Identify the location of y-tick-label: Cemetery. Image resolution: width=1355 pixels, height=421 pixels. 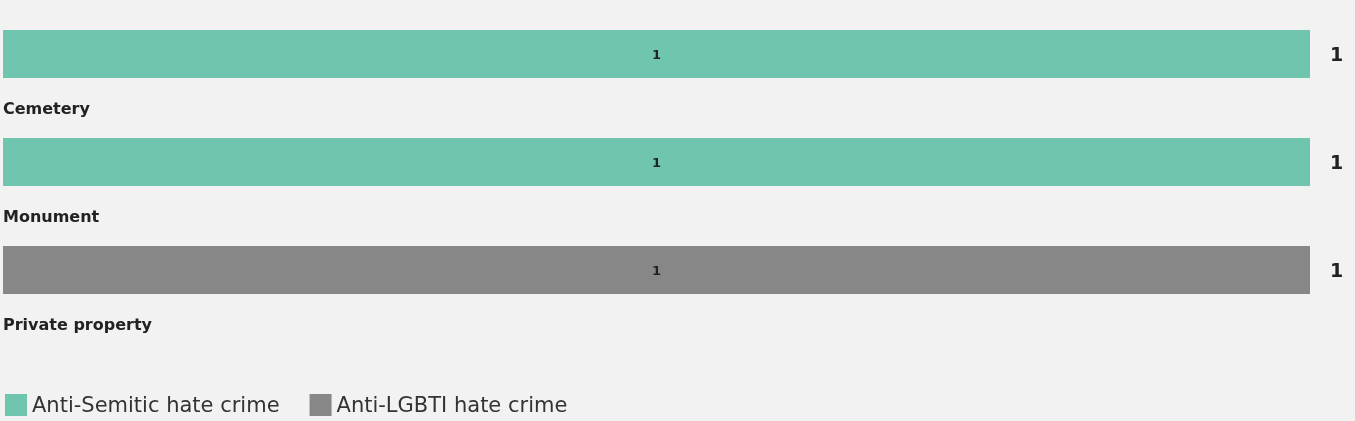
(47, 108).